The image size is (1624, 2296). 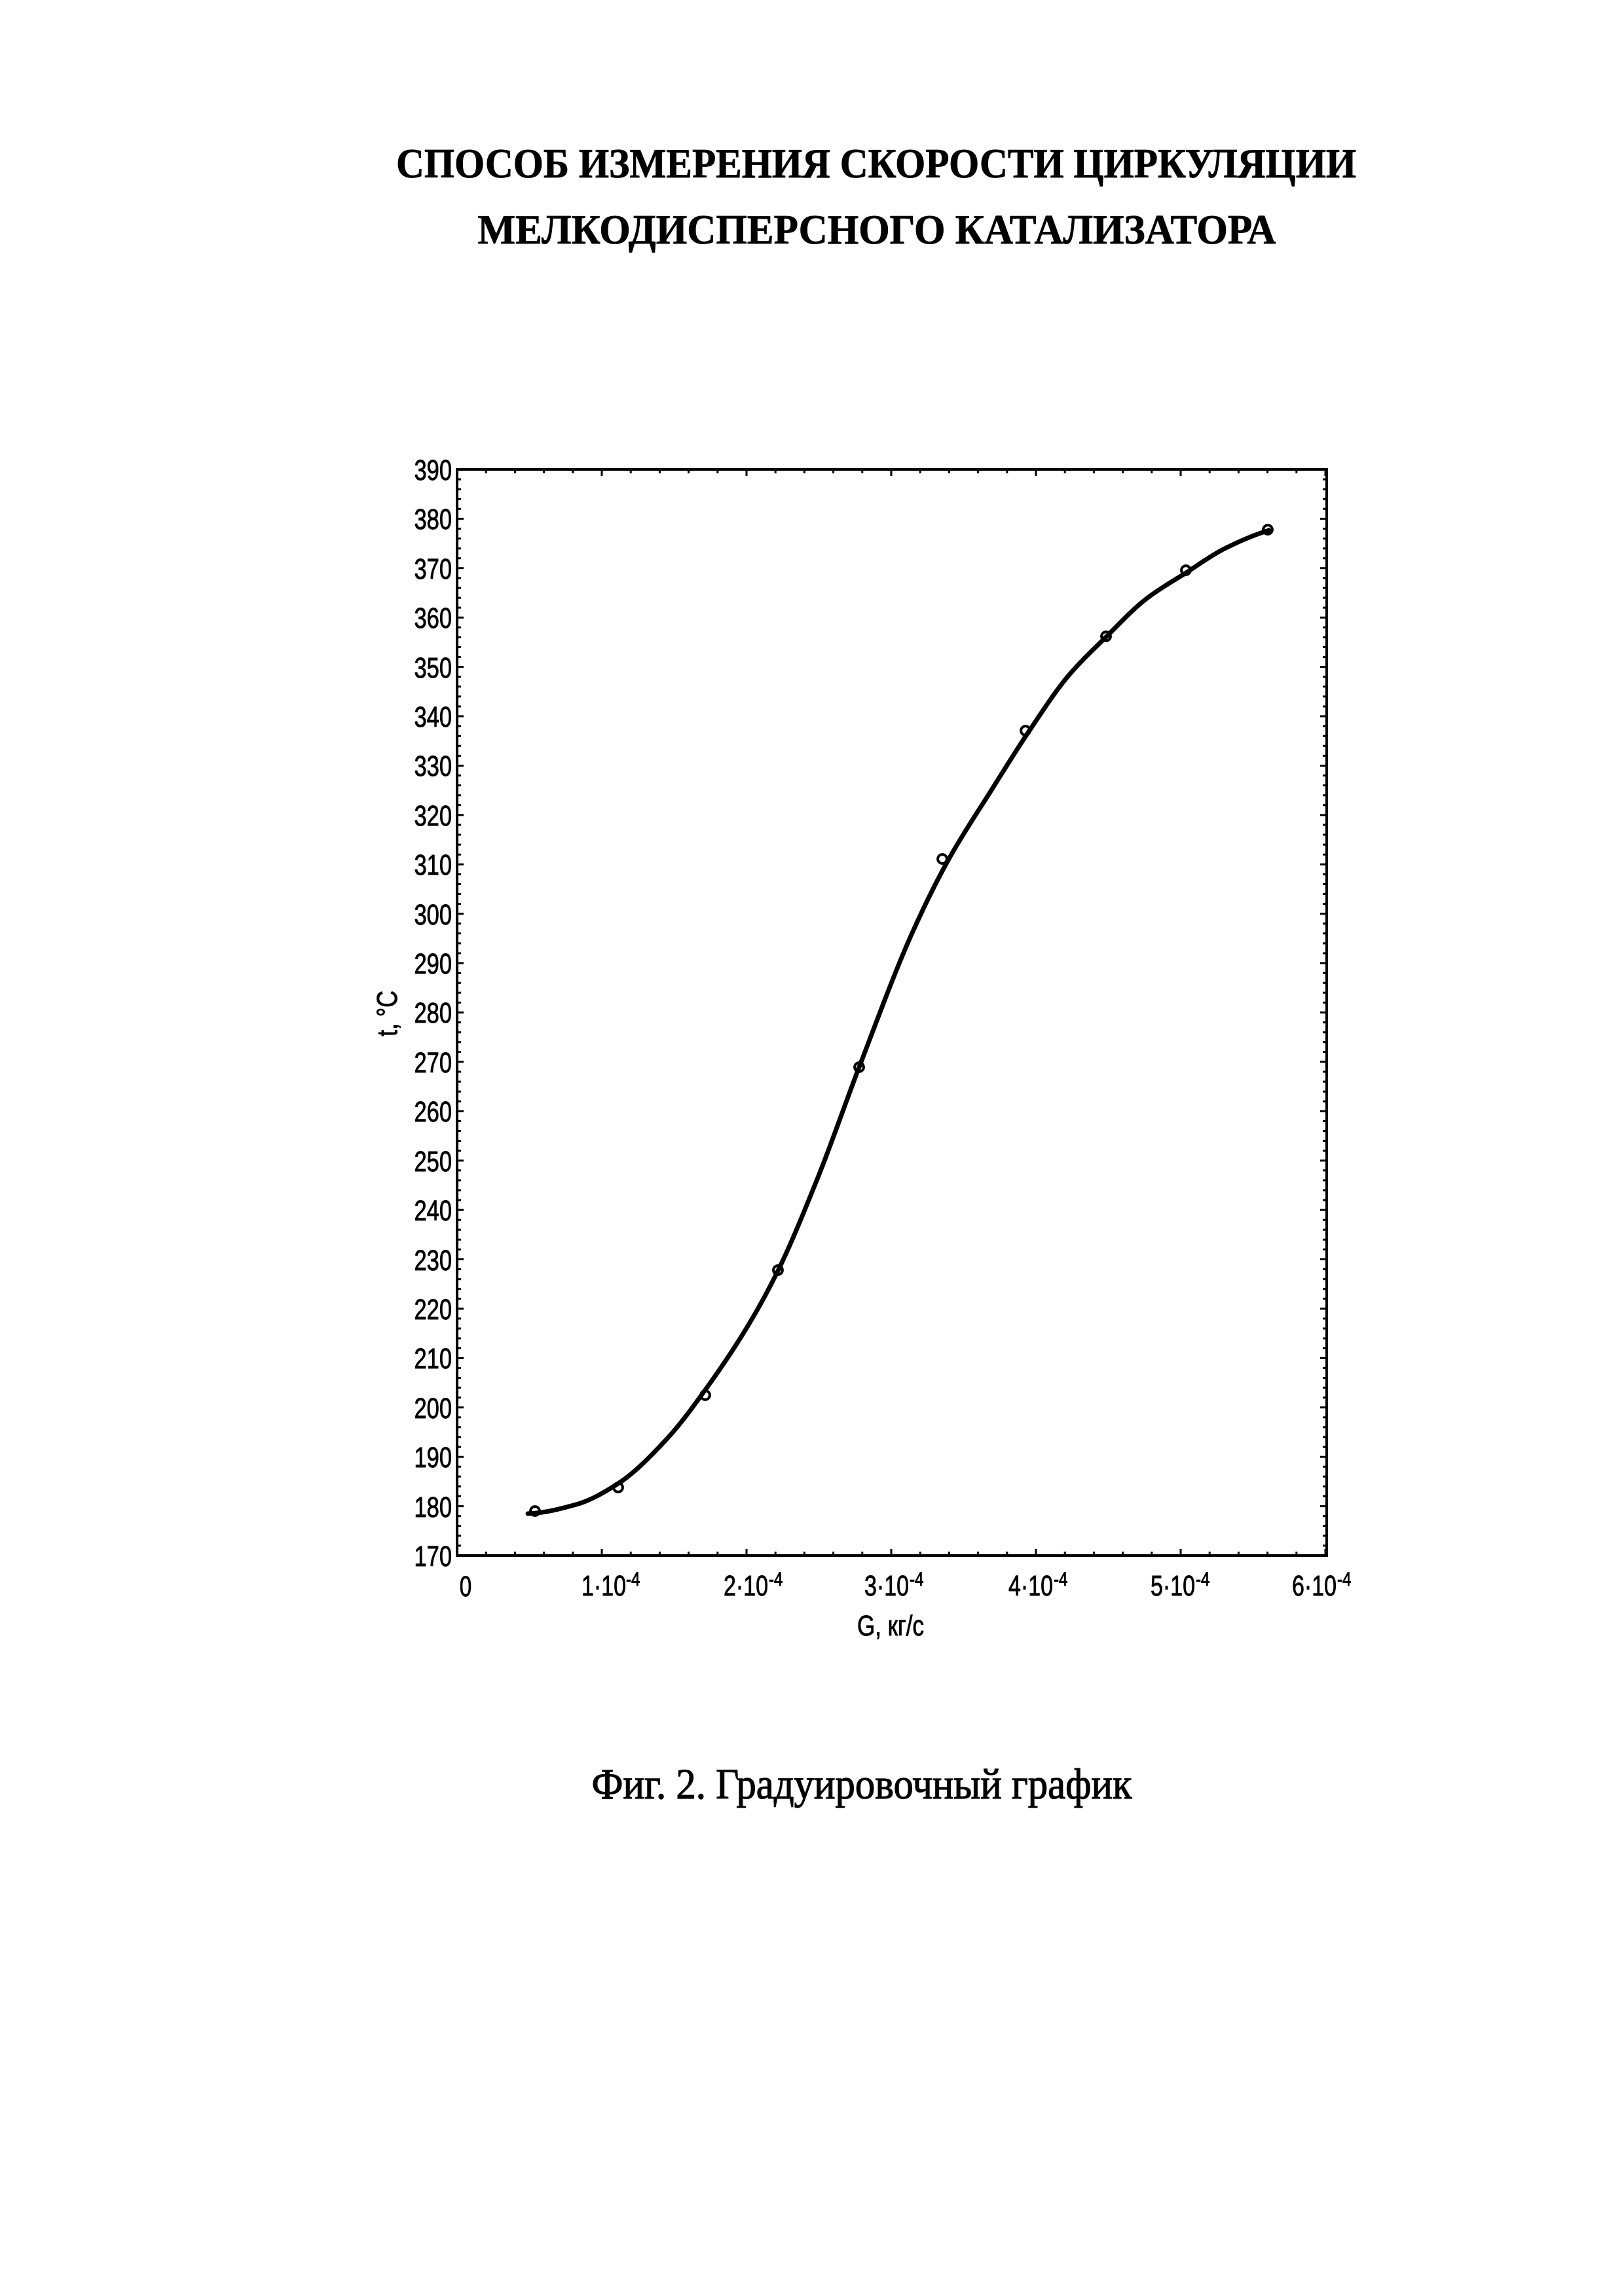 I want to click on svg-text: 310, so click(x=433, y=865).